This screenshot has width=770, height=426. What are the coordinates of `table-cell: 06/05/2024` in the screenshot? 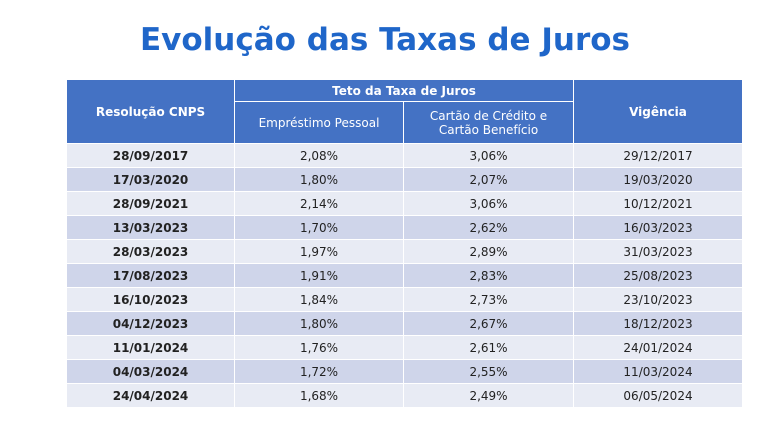 It's located at (658, 395).